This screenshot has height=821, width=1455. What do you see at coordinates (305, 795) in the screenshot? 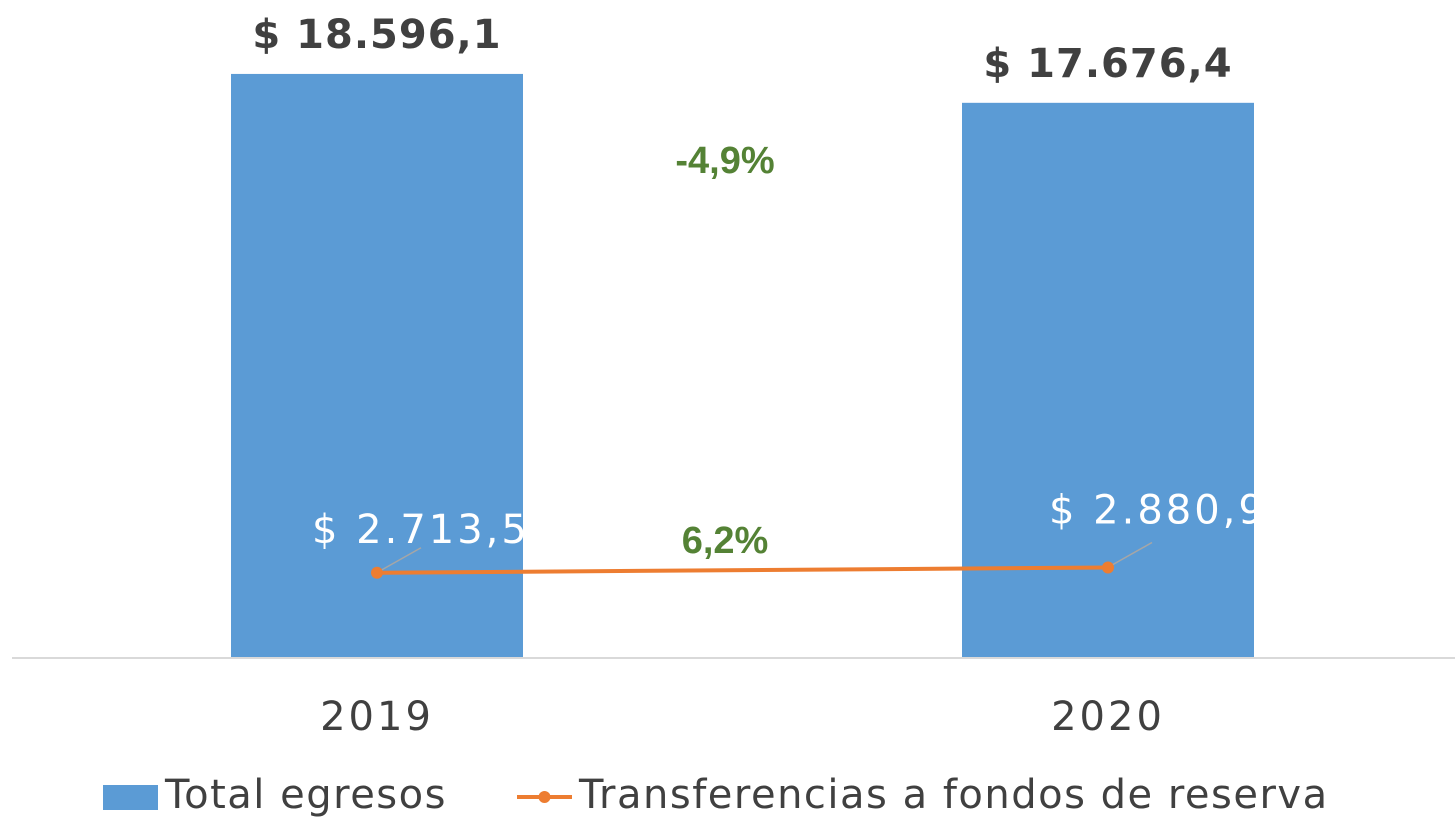
I see `legend-label: Total egresos` at bounding box center [305, 795].